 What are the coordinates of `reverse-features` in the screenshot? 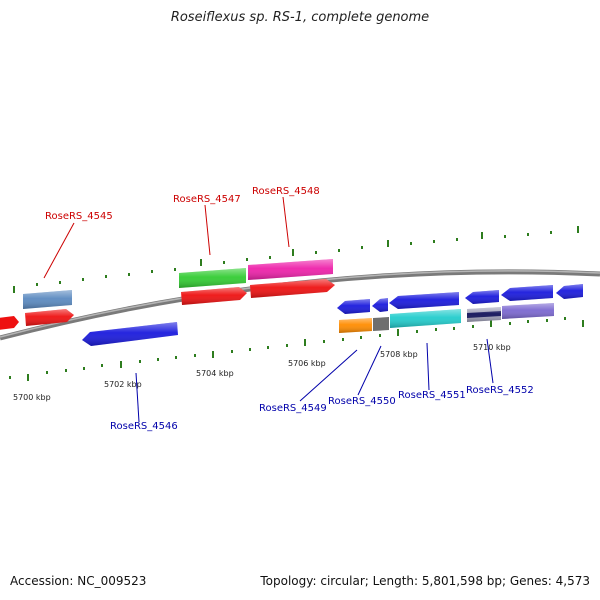 It's located at (332, 315).